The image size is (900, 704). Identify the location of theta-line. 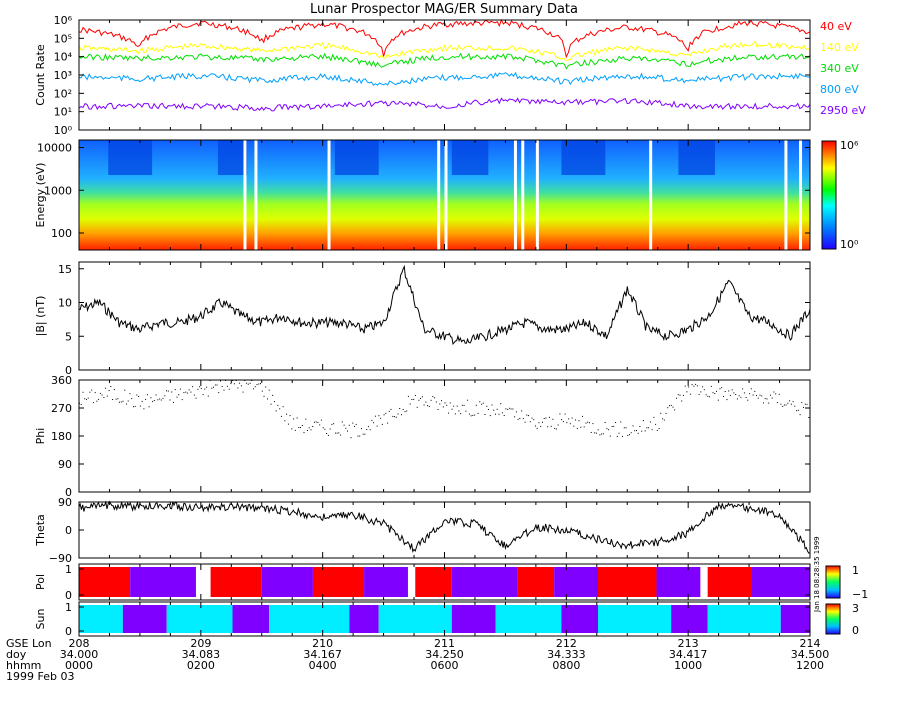
(444, 527).